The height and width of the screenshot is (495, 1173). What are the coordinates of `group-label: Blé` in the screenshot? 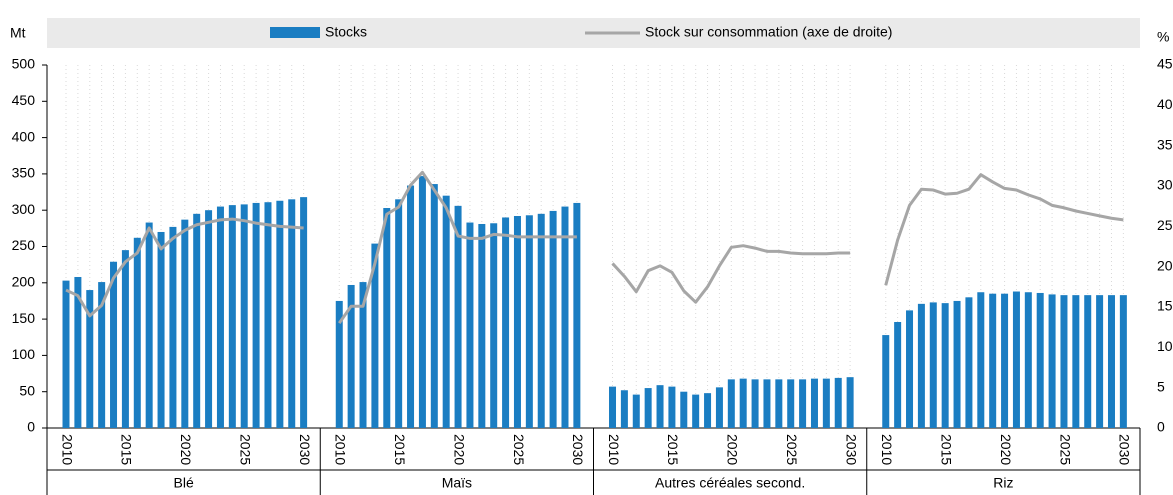 It's located at (184, 483).